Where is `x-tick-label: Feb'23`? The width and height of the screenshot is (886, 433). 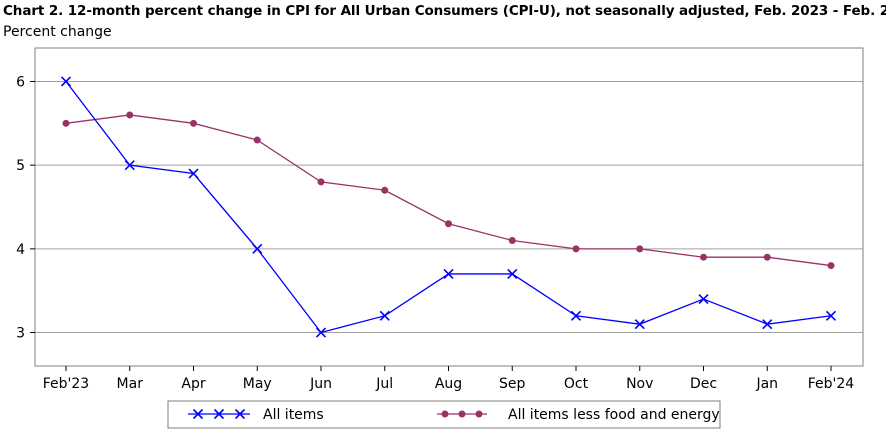
x-tick-label: Feb'23 is located at coordinates (66, 384).